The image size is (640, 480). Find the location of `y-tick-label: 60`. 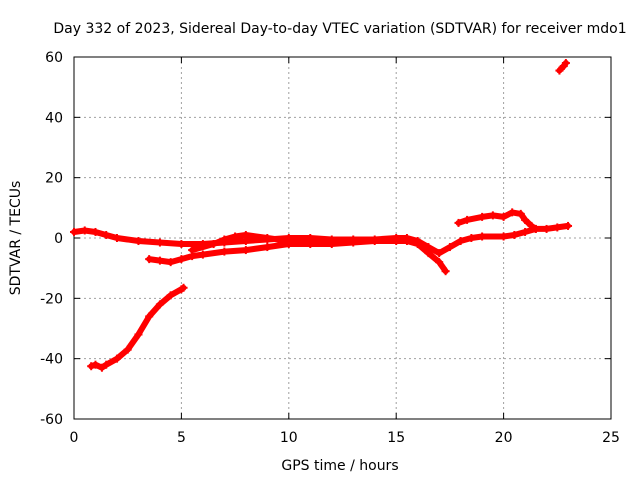

y-tick-label: 60 is located at coordinates (54, 58).